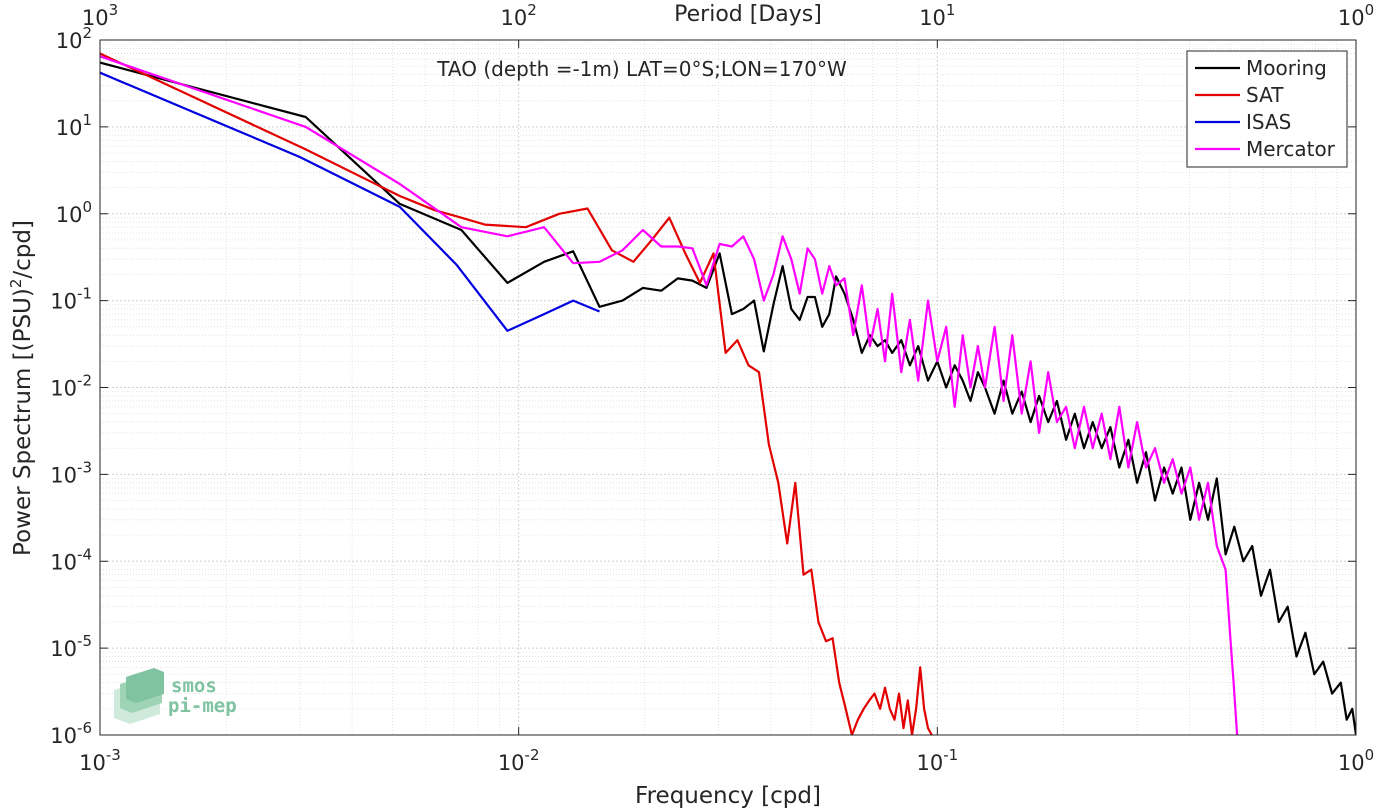 The width and height of the screenshot is (1383, 809). What do you see at coordinates (23, 422) in the screenshot?
I see `y-axis-label-main: Power Spectrum [(PSU)` at bounding box center [23, 422].